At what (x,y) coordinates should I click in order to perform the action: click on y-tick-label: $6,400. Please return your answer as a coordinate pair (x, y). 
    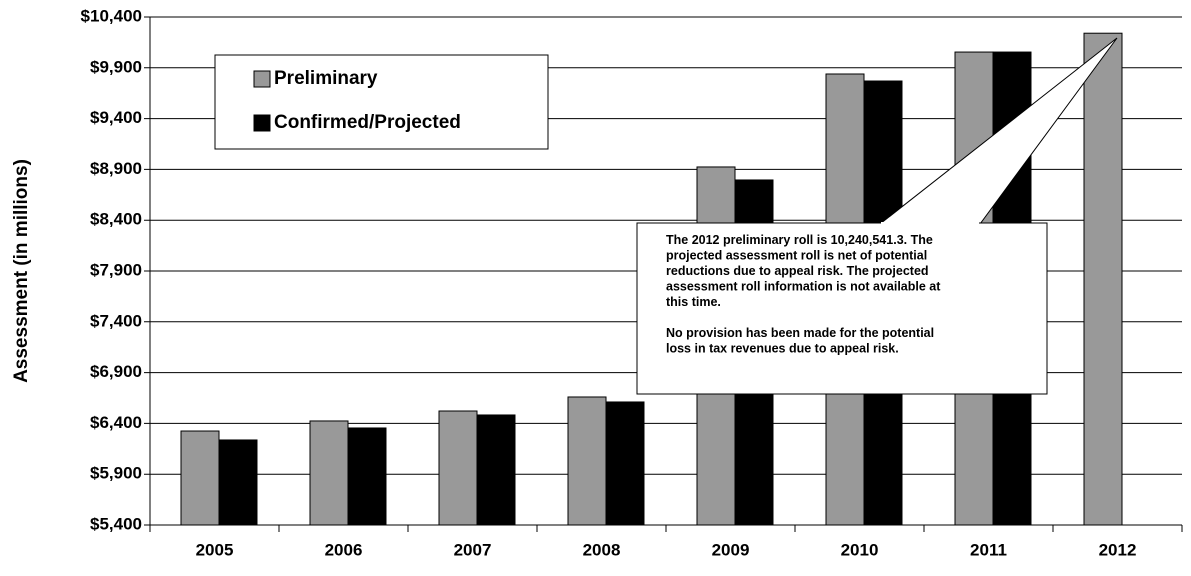
    Looking at the image, I should click on (116, 422).